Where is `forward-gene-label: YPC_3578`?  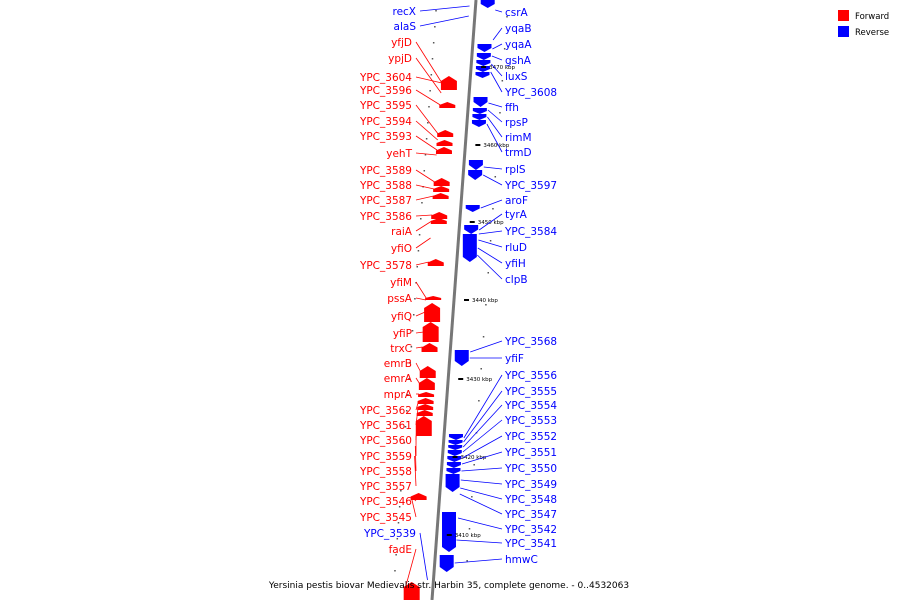 forward-gene-label: YPC_3578 is located at coordinates (385, 266).